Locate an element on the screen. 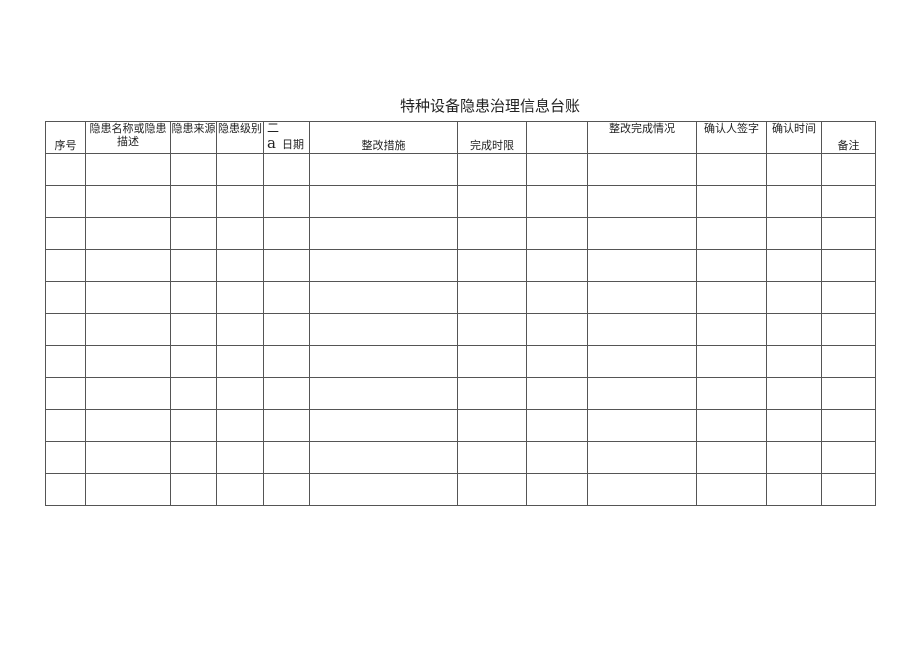 Image resolution: width=920 pixels, height=651 pixels. header-date-mark: 二 is located at coordinates (273, 128).